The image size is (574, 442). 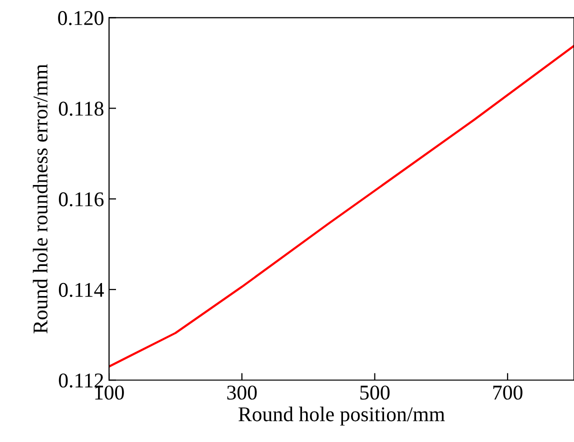 What do you see at coordinates (40, 199) in the screenshot?
I see `y-axis-title: Round hole roundness error/mm` at bounding box center [40, 199].